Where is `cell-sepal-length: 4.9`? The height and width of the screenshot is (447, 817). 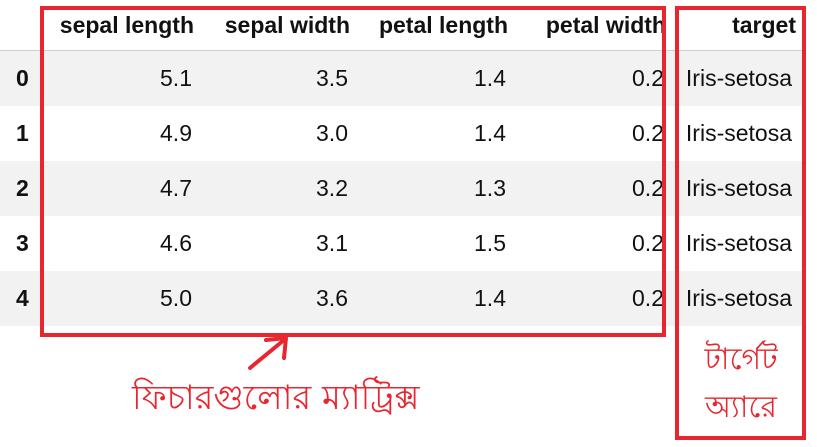
cell-sepal-length: 4.9 is located at coordinates (176, 133).